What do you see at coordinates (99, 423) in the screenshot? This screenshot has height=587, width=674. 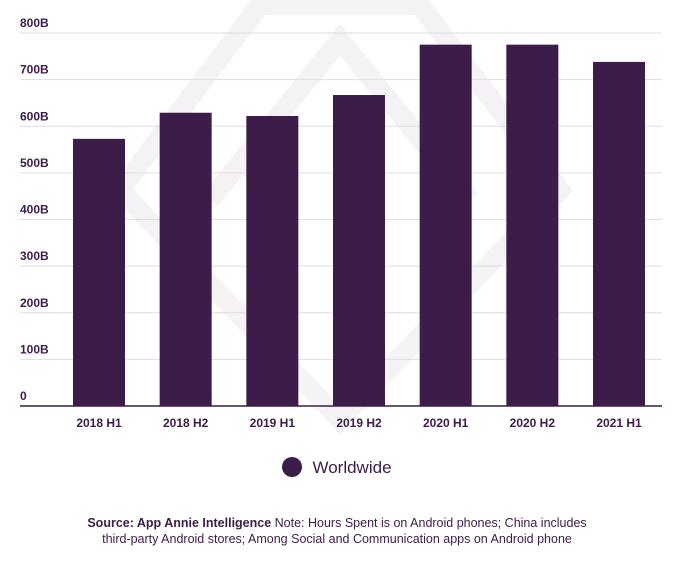 I see `x-tick-label: 2018 H1` at bounding box center [99, 423].